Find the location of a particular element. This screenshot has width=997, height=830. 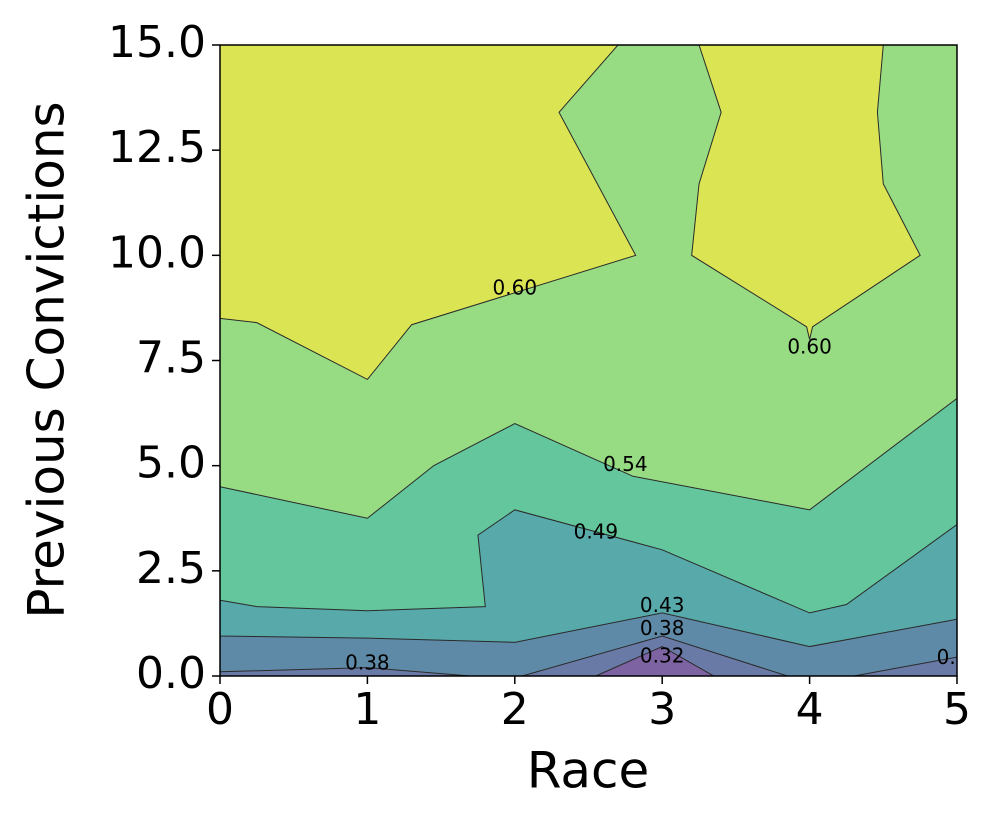

x-tick-label: 0 is located at coordinates (220, 709).